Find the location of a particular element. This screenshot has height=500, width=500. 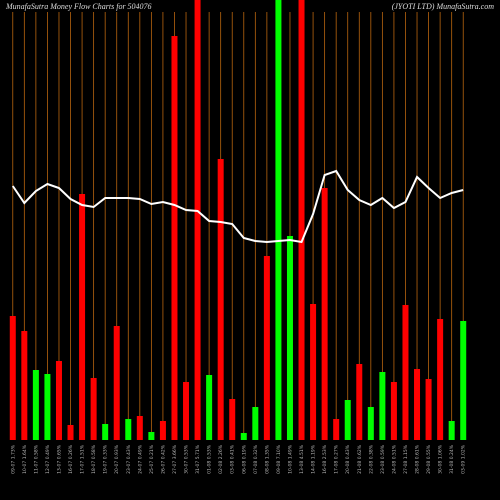

x-tick-label: 30-08 1.06% is located at coordinates (441, 459).